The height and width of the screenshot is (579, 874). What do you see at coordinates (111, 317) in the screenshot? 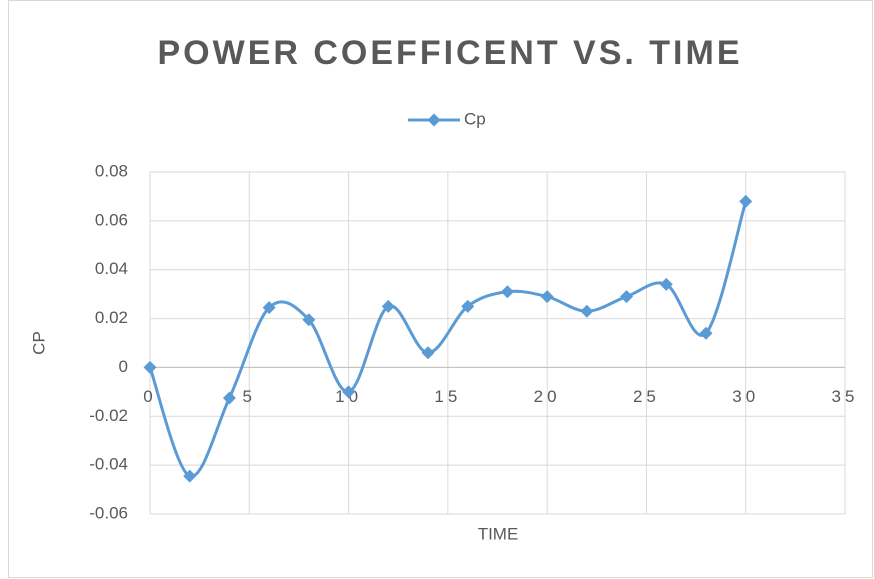
I see `y-tick-label: 0.02` at bounding box center [111, 317].